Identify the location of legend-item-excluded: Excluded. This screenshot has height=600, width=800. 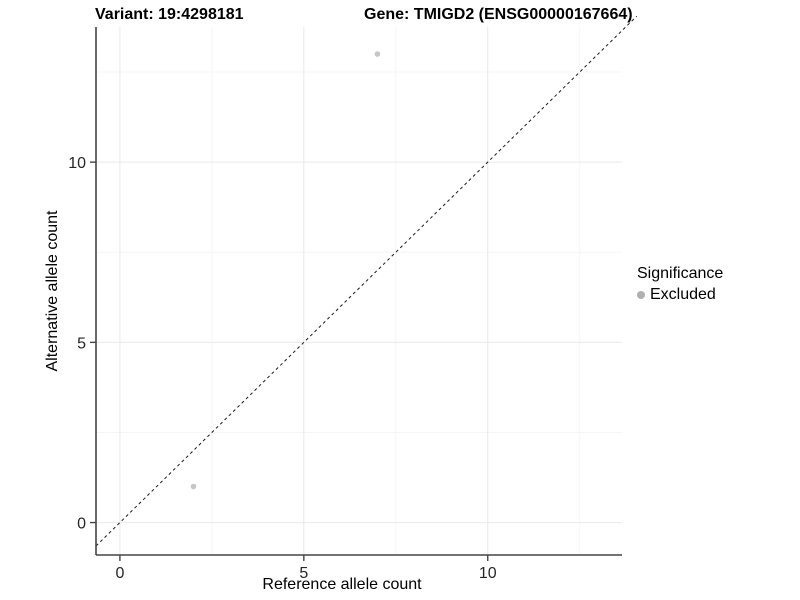
(680, 295).